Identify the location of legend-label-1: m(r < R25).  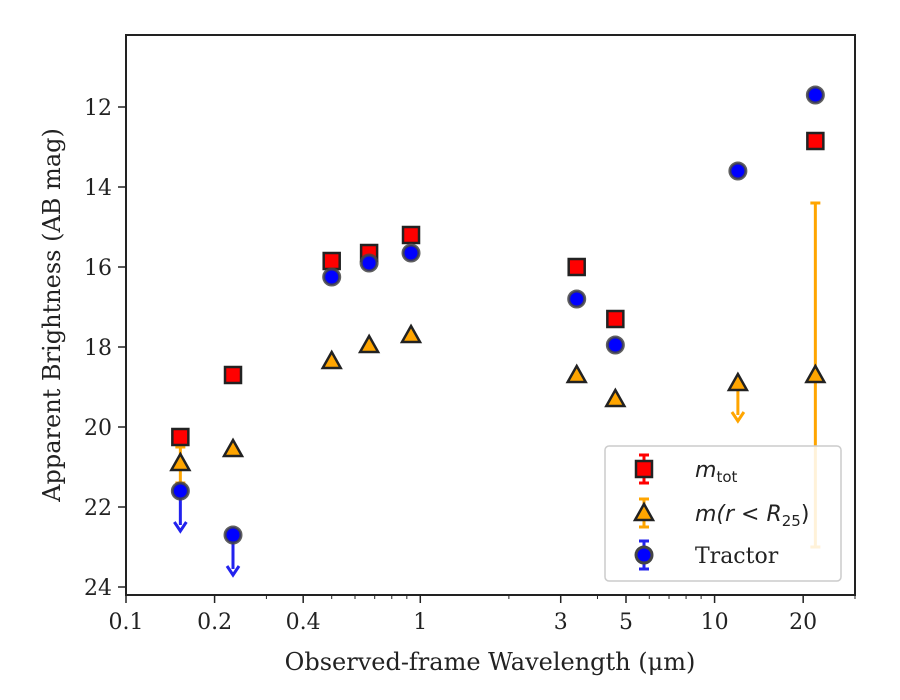
(752, 516).